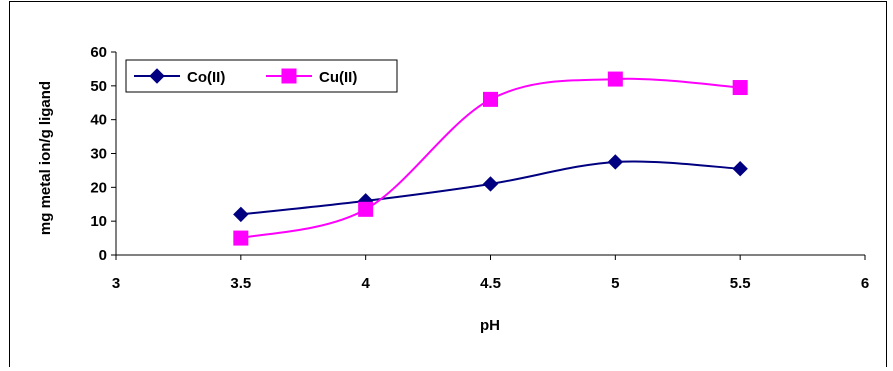 The height and width of the screenshot is (371, 893). Describe the element at coordinates (261, 76) in the screenshot. I see `legend: Co(II) Cu(II)` at that location.